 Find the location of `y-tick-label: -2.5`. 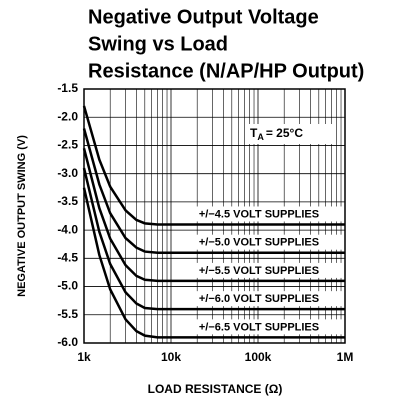

y-tick-label: -2.5 is located at coordinates (67, 145).